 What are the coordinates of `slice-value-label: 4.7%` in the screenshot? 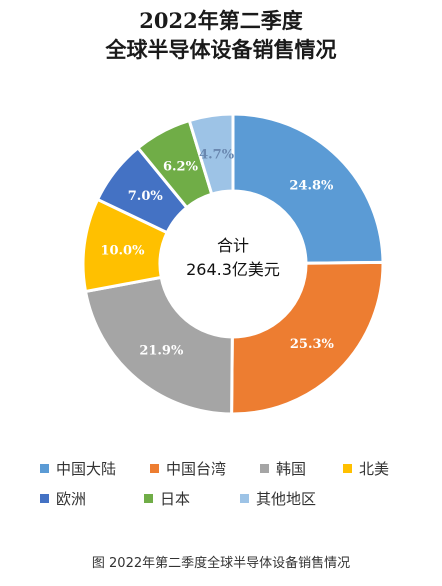 It's located at (217, 155).